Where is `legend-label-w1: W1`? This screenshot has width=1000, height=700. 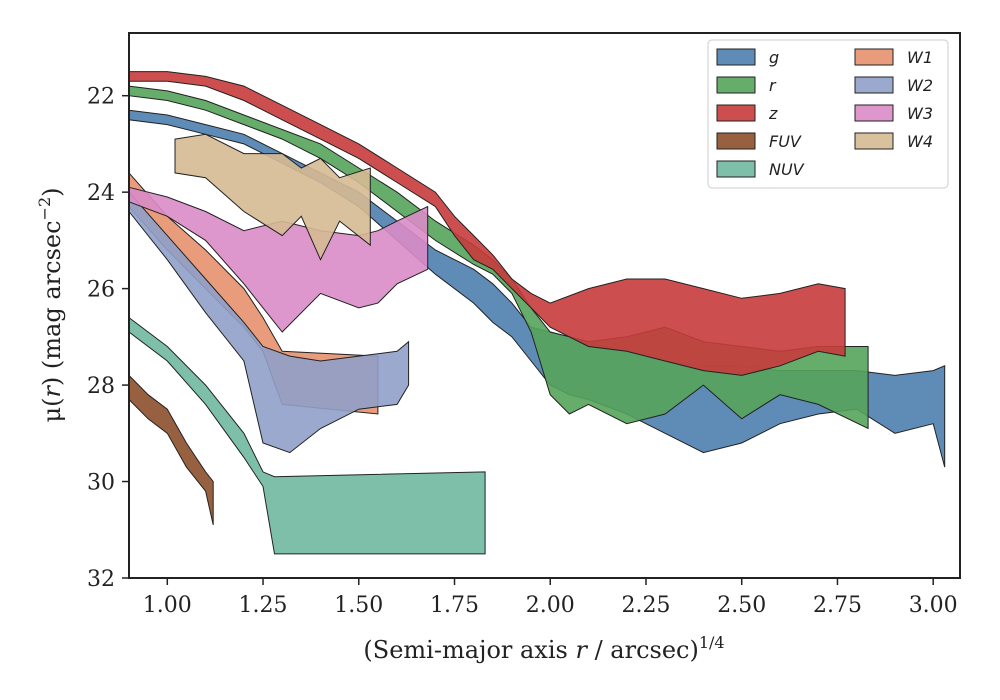
legend-label-w1: W1 is located at coordinates (920, 57).